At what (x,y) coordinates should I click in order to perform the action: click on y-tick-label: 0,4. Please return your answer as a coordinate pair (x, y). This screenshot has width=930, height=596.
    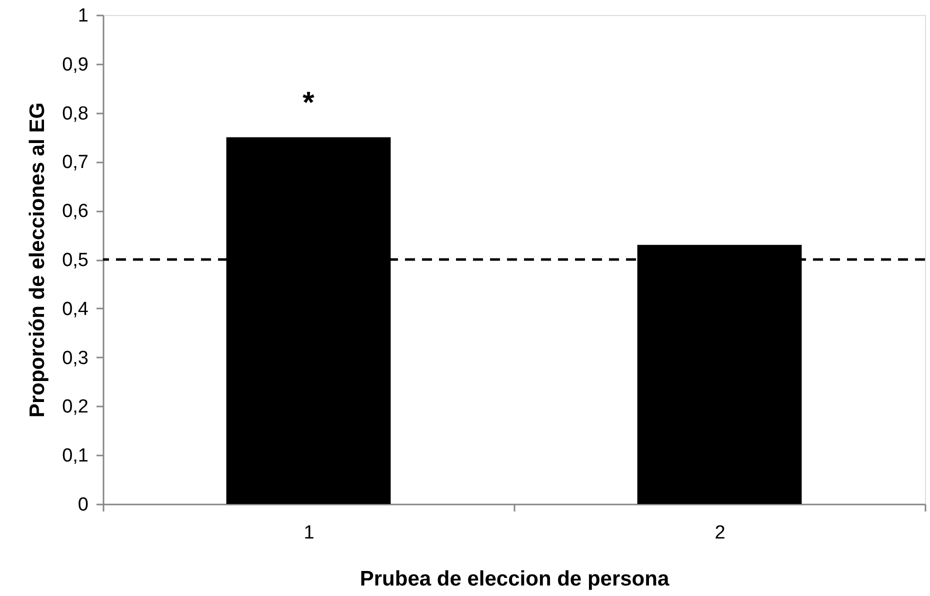
    Looking at the image, I should click on (75, 309).